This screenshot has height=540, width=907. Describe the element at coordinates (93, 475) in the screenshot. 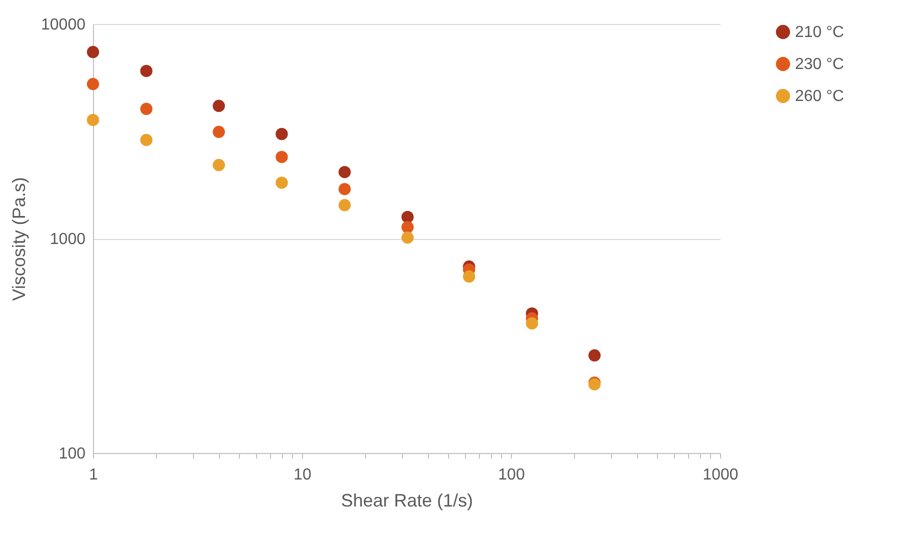

I see `x-tick-label: 1` at that location.